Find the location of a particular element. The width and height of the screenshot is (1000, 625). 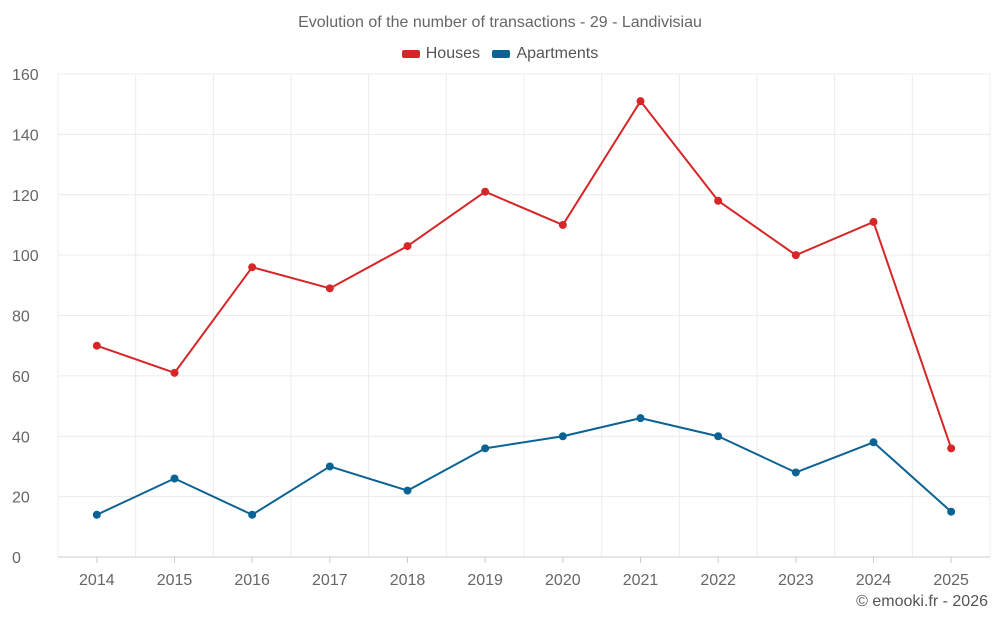

y-tick-label: 100 is located at coordinates (25, 256).